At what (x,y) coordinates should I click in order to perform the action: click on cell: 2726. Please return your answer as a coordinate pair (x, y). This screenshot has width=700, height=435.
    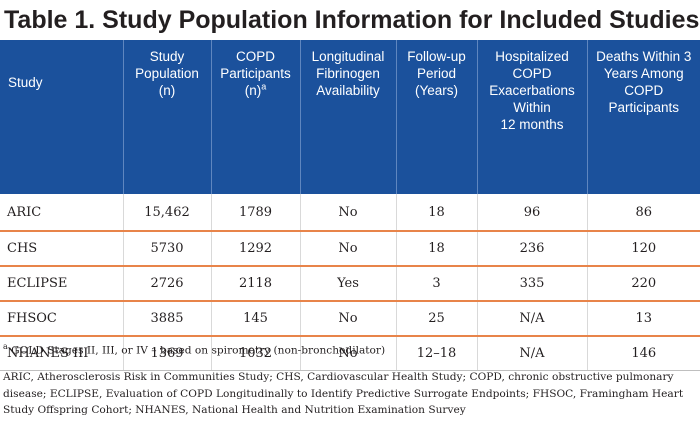
    Looking at the image, I should click on (166, 284).